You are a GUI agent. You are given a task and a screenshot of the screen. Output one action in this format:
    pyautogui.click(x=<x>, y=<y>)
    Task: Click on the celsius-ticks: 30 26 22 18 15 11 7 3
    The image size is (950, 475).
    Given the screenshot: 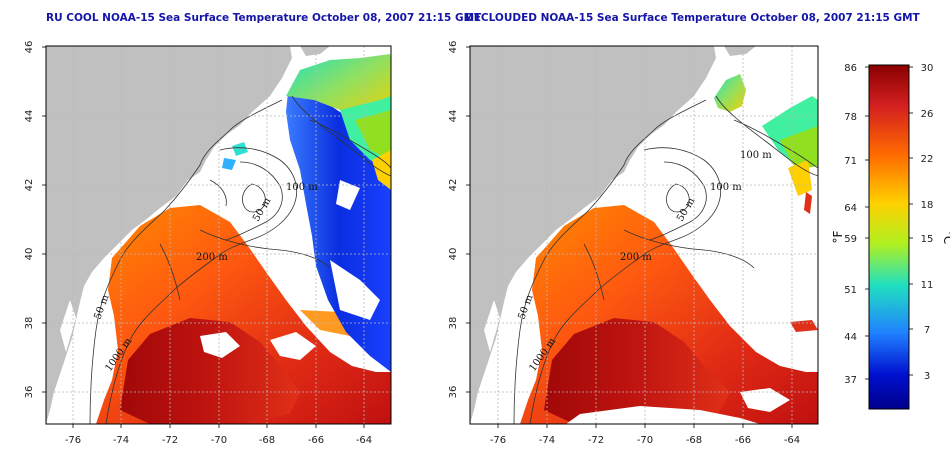 What is the action you would take?
    pyautogui.click(x=927, y=222)
    